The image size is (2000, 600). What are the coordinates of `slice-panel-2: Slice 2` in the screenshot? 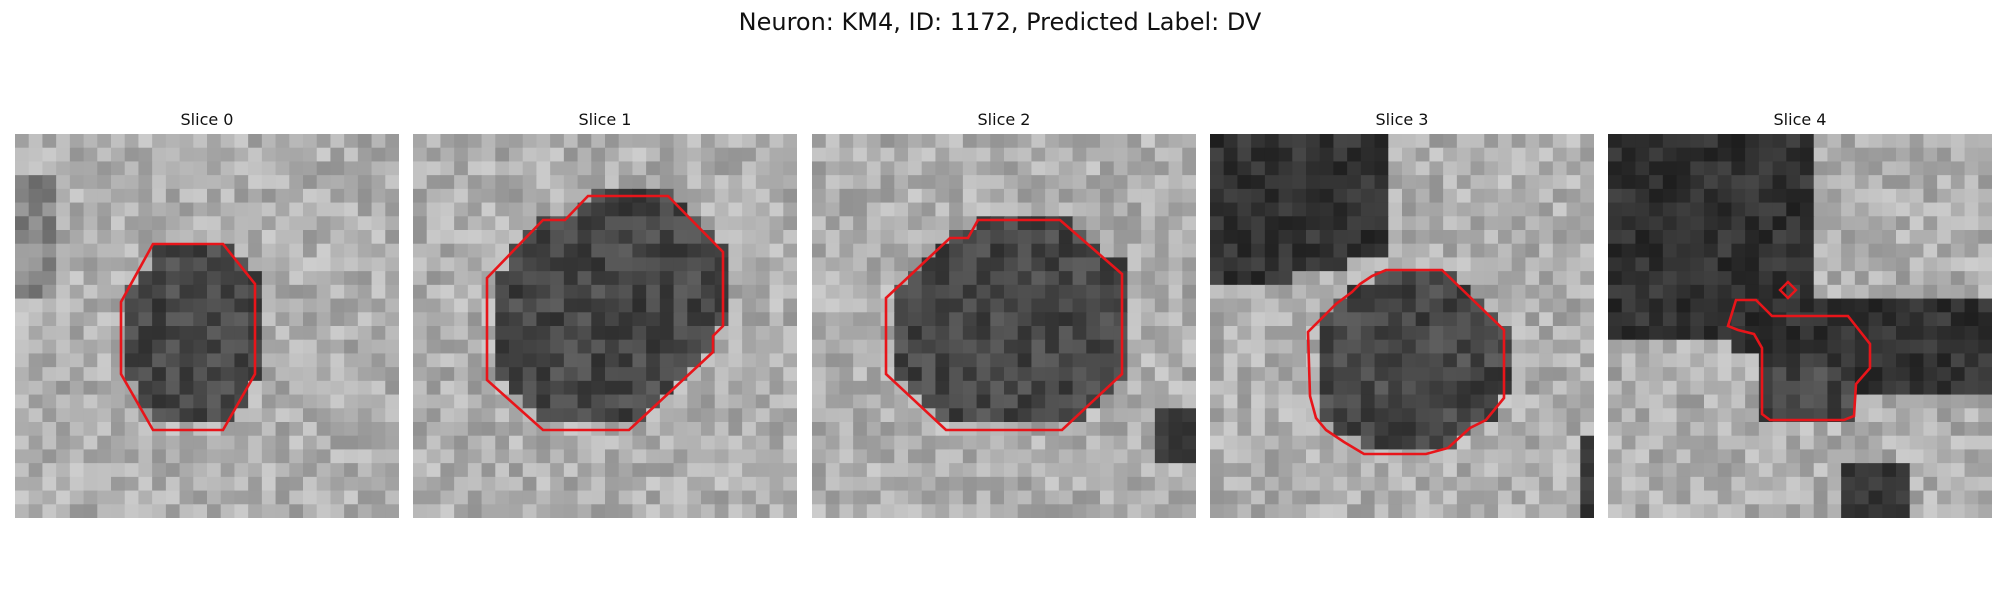 It's located at (1004, 313).